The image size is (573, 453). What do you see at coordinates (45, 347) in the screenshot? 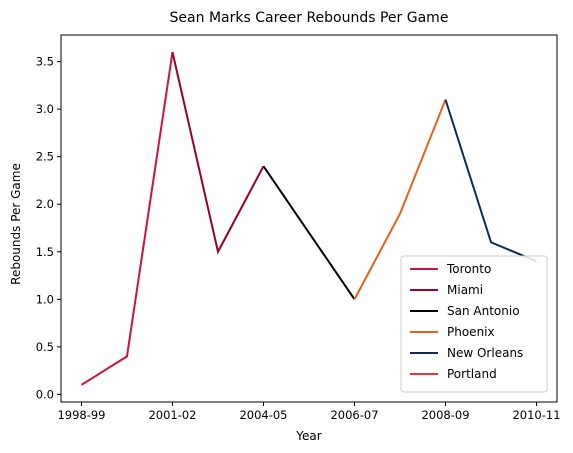
I see `y-tick-label: 0.5` at bounding box center [45, 347].